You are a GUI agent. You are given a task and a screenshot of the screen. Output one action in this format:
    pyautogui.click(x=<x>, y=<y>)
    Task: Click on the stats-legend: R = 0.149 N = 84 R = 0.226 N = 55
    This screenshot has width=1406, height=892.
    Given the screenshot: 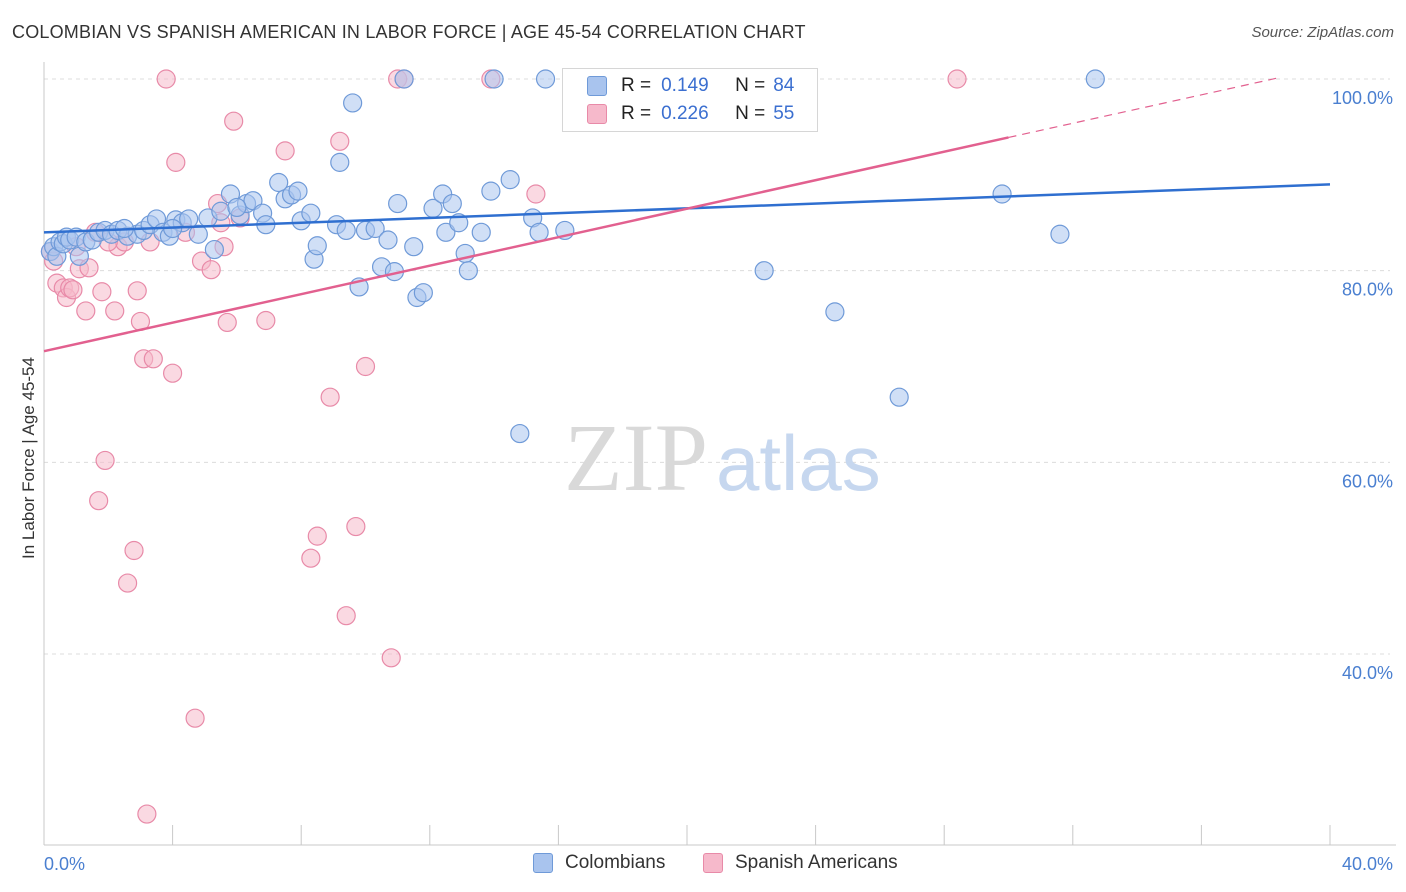 What is the action you would take?
    pyautogui.click(x=690, y=100)
    